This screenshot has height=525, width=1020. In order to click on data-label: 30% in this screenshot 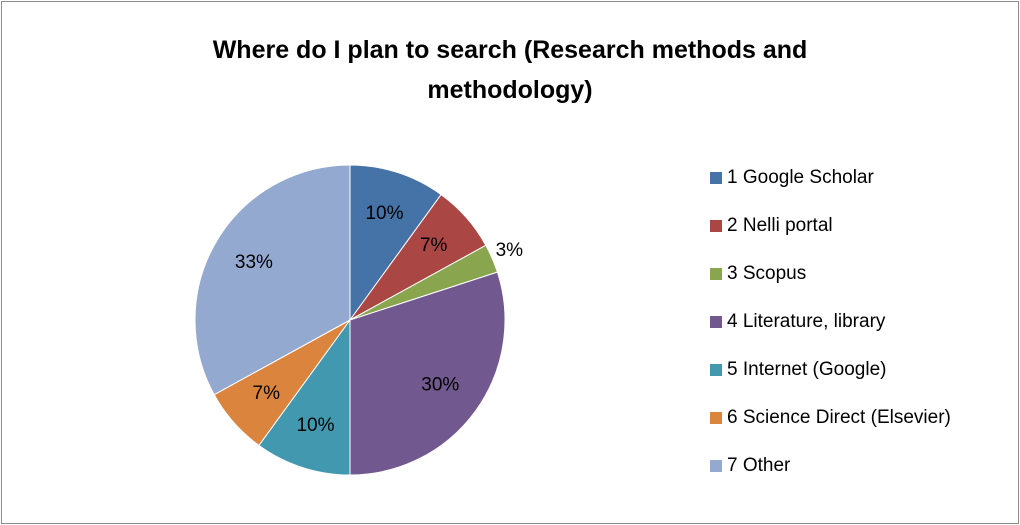, I will do `click(440, 385)`.